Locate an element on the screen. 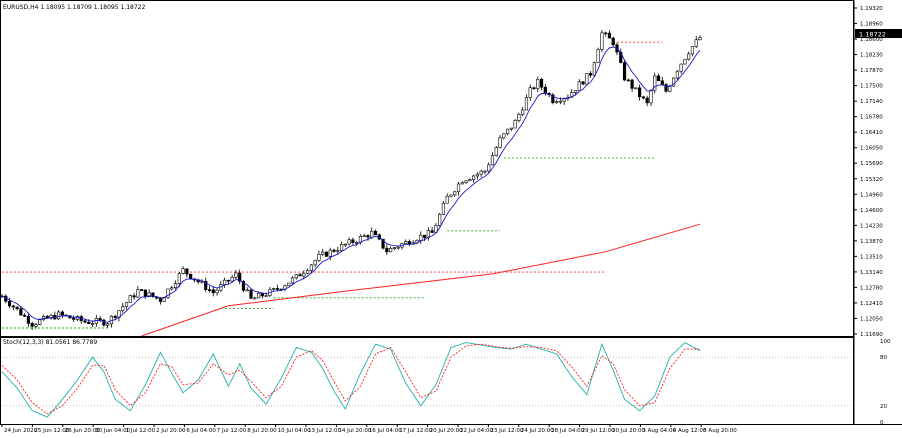 The width and height of the screenshot is (902, 438). current-price-label: 1.18722 is located at coordinates (872, 35).